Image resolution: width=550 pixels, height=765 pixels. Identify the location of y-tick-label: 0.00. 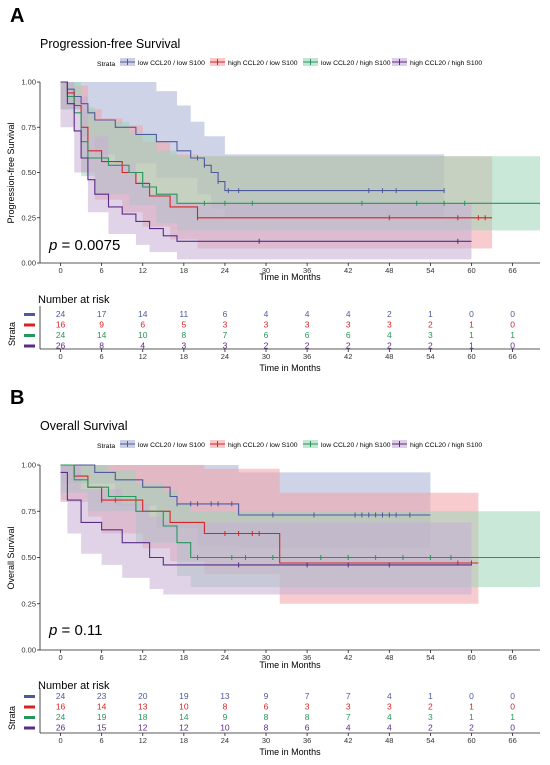
(28, 650).